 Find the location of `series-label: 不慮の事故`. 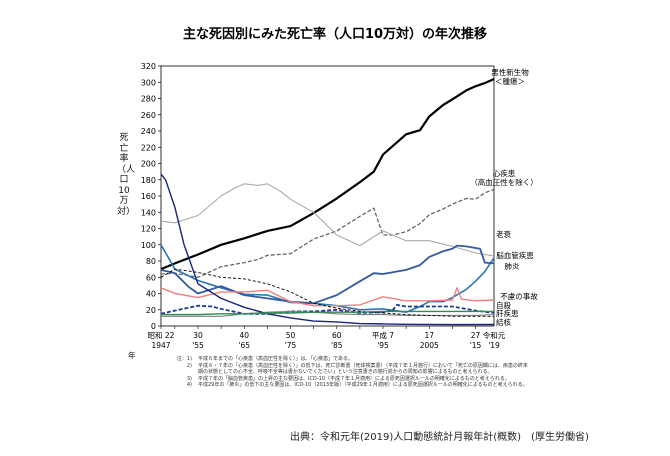

series-label: 不慮の事故 is located at coordinates (519, 296).